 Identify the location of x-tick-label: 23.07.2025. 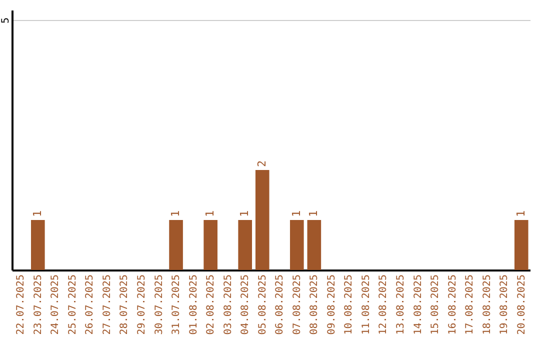
(38, 304).